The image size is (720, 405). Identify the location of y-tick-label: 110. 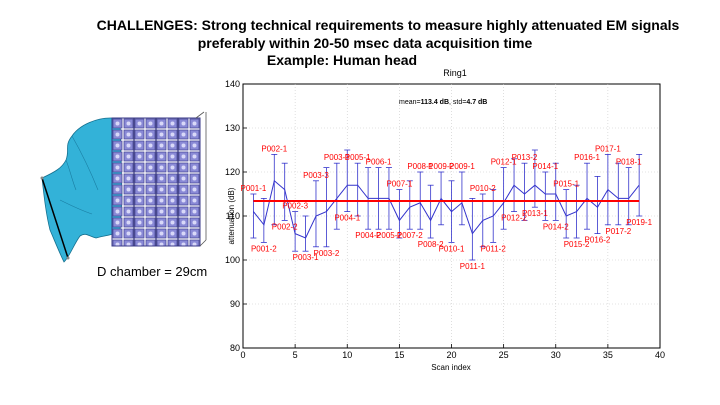
(233, 216).